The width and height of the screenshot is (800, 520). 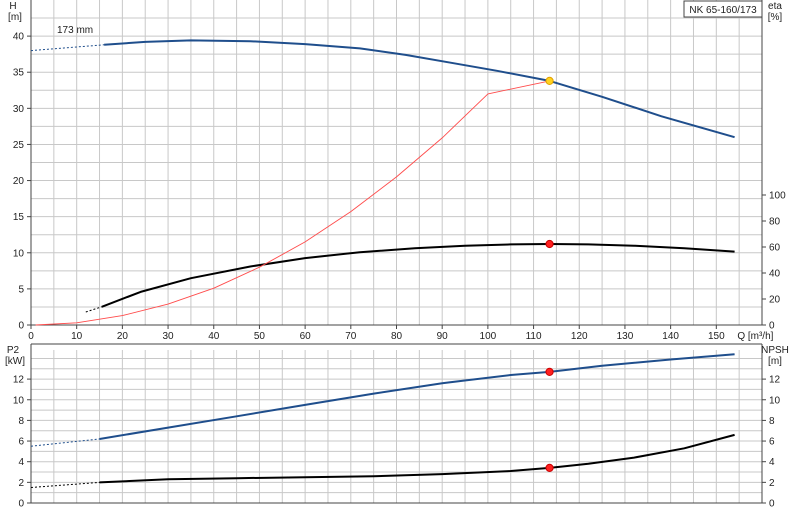 What do you see at coordinates (19, 217) in the screenshot?
I see `left-tick-label: 15` at bounding box center [19, 217].